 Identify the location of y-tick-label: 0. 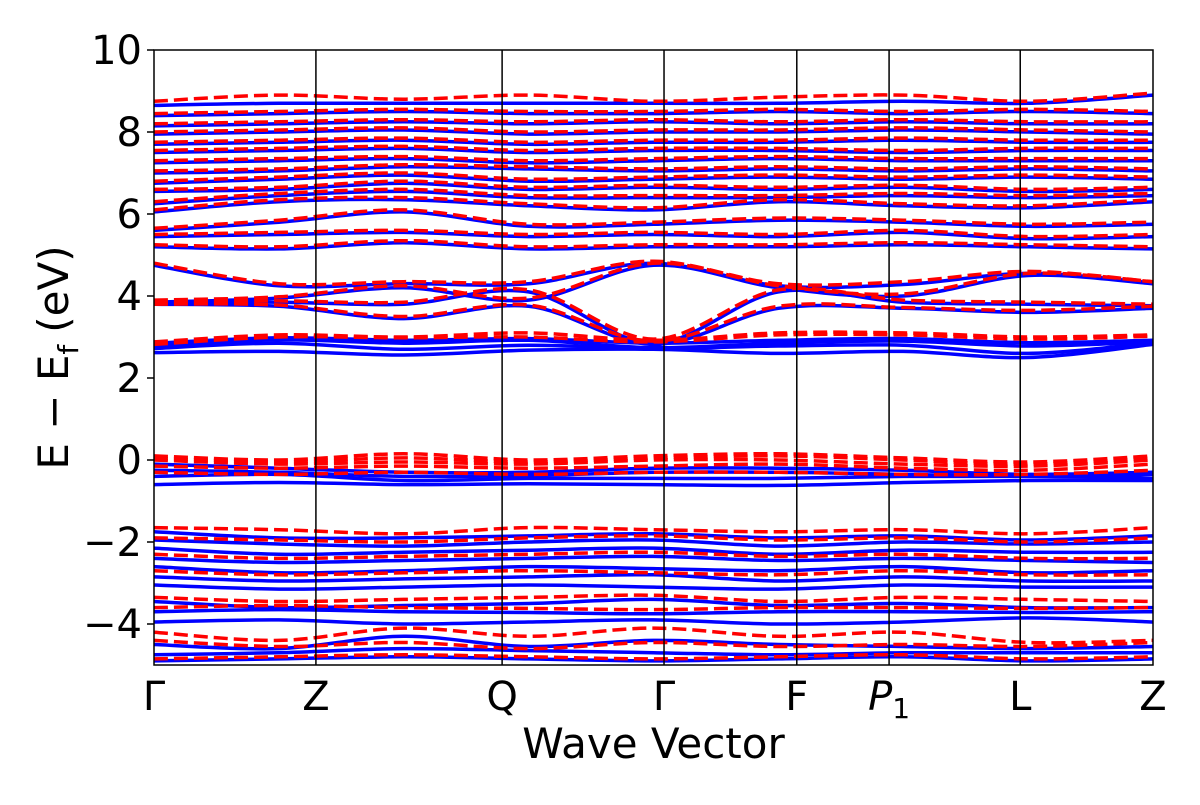
(129, 461).